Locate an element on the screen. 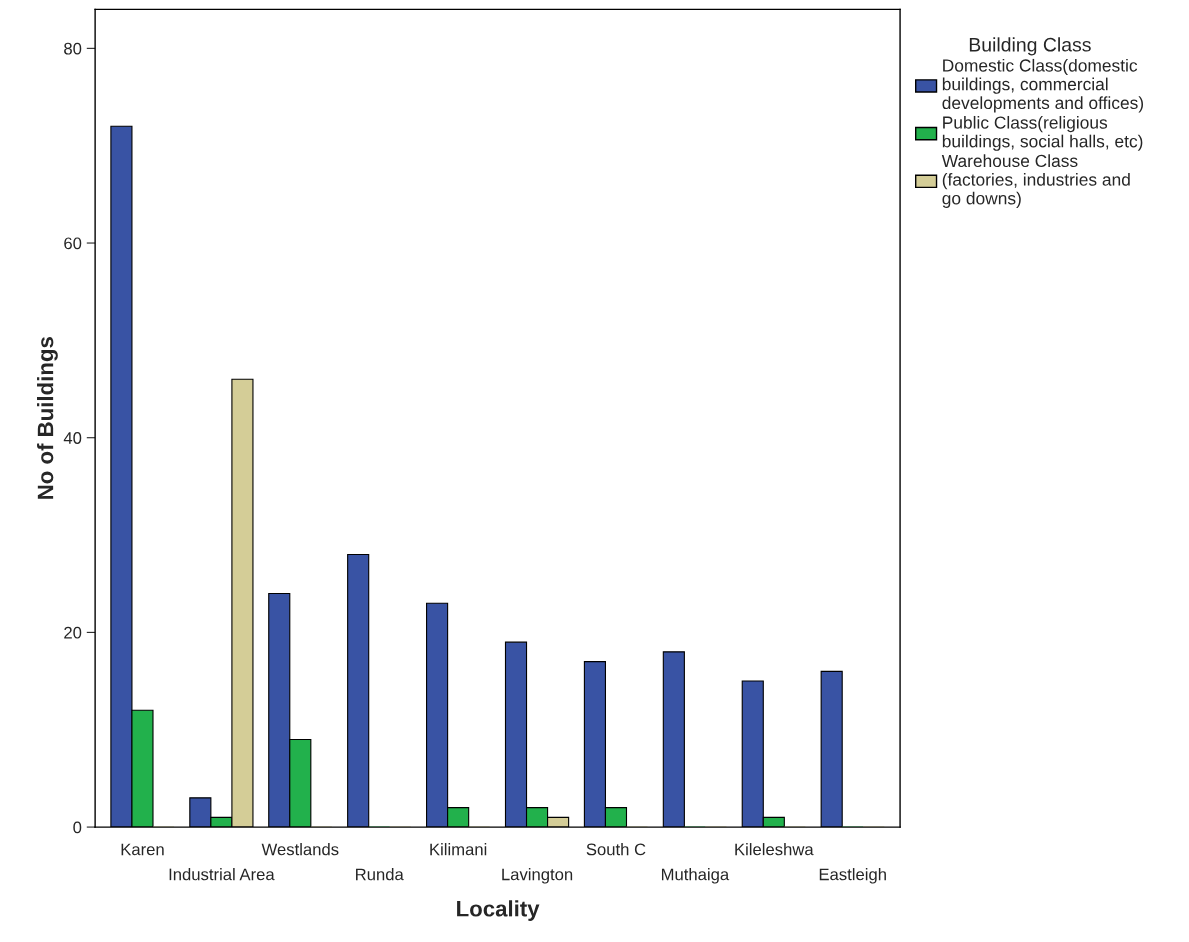 Image resolution: width=1189 pixels, height=942 pixels. legend-label: Warehouse Class (factories, industries and go downs) is located at coordinates (1035, 181).